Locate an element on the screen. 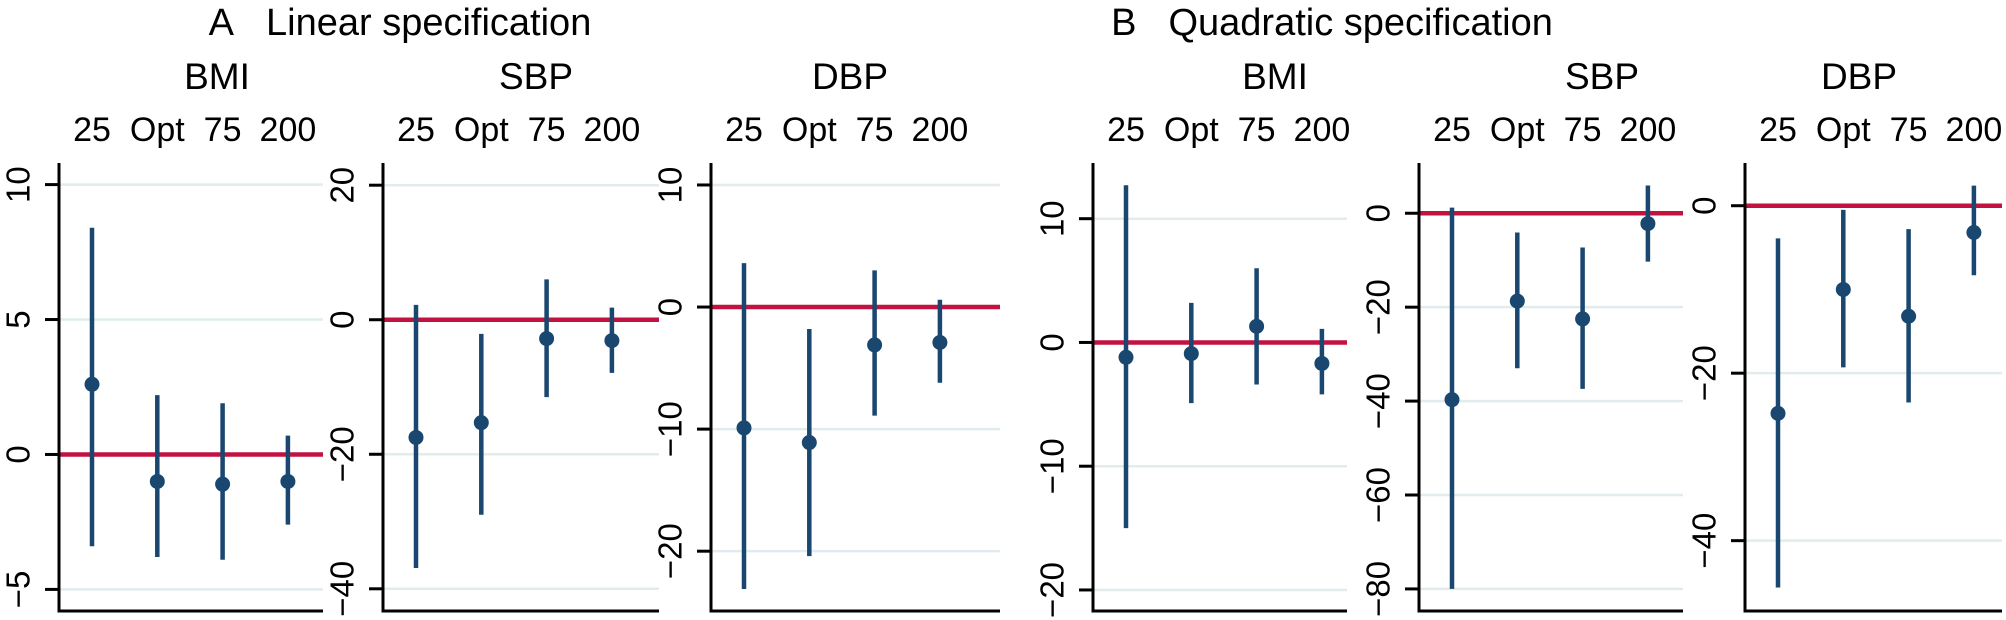 The height and width of the screenshot is (620, 2006). y-tick-label: −80 is located at coordinates (1378, 589).